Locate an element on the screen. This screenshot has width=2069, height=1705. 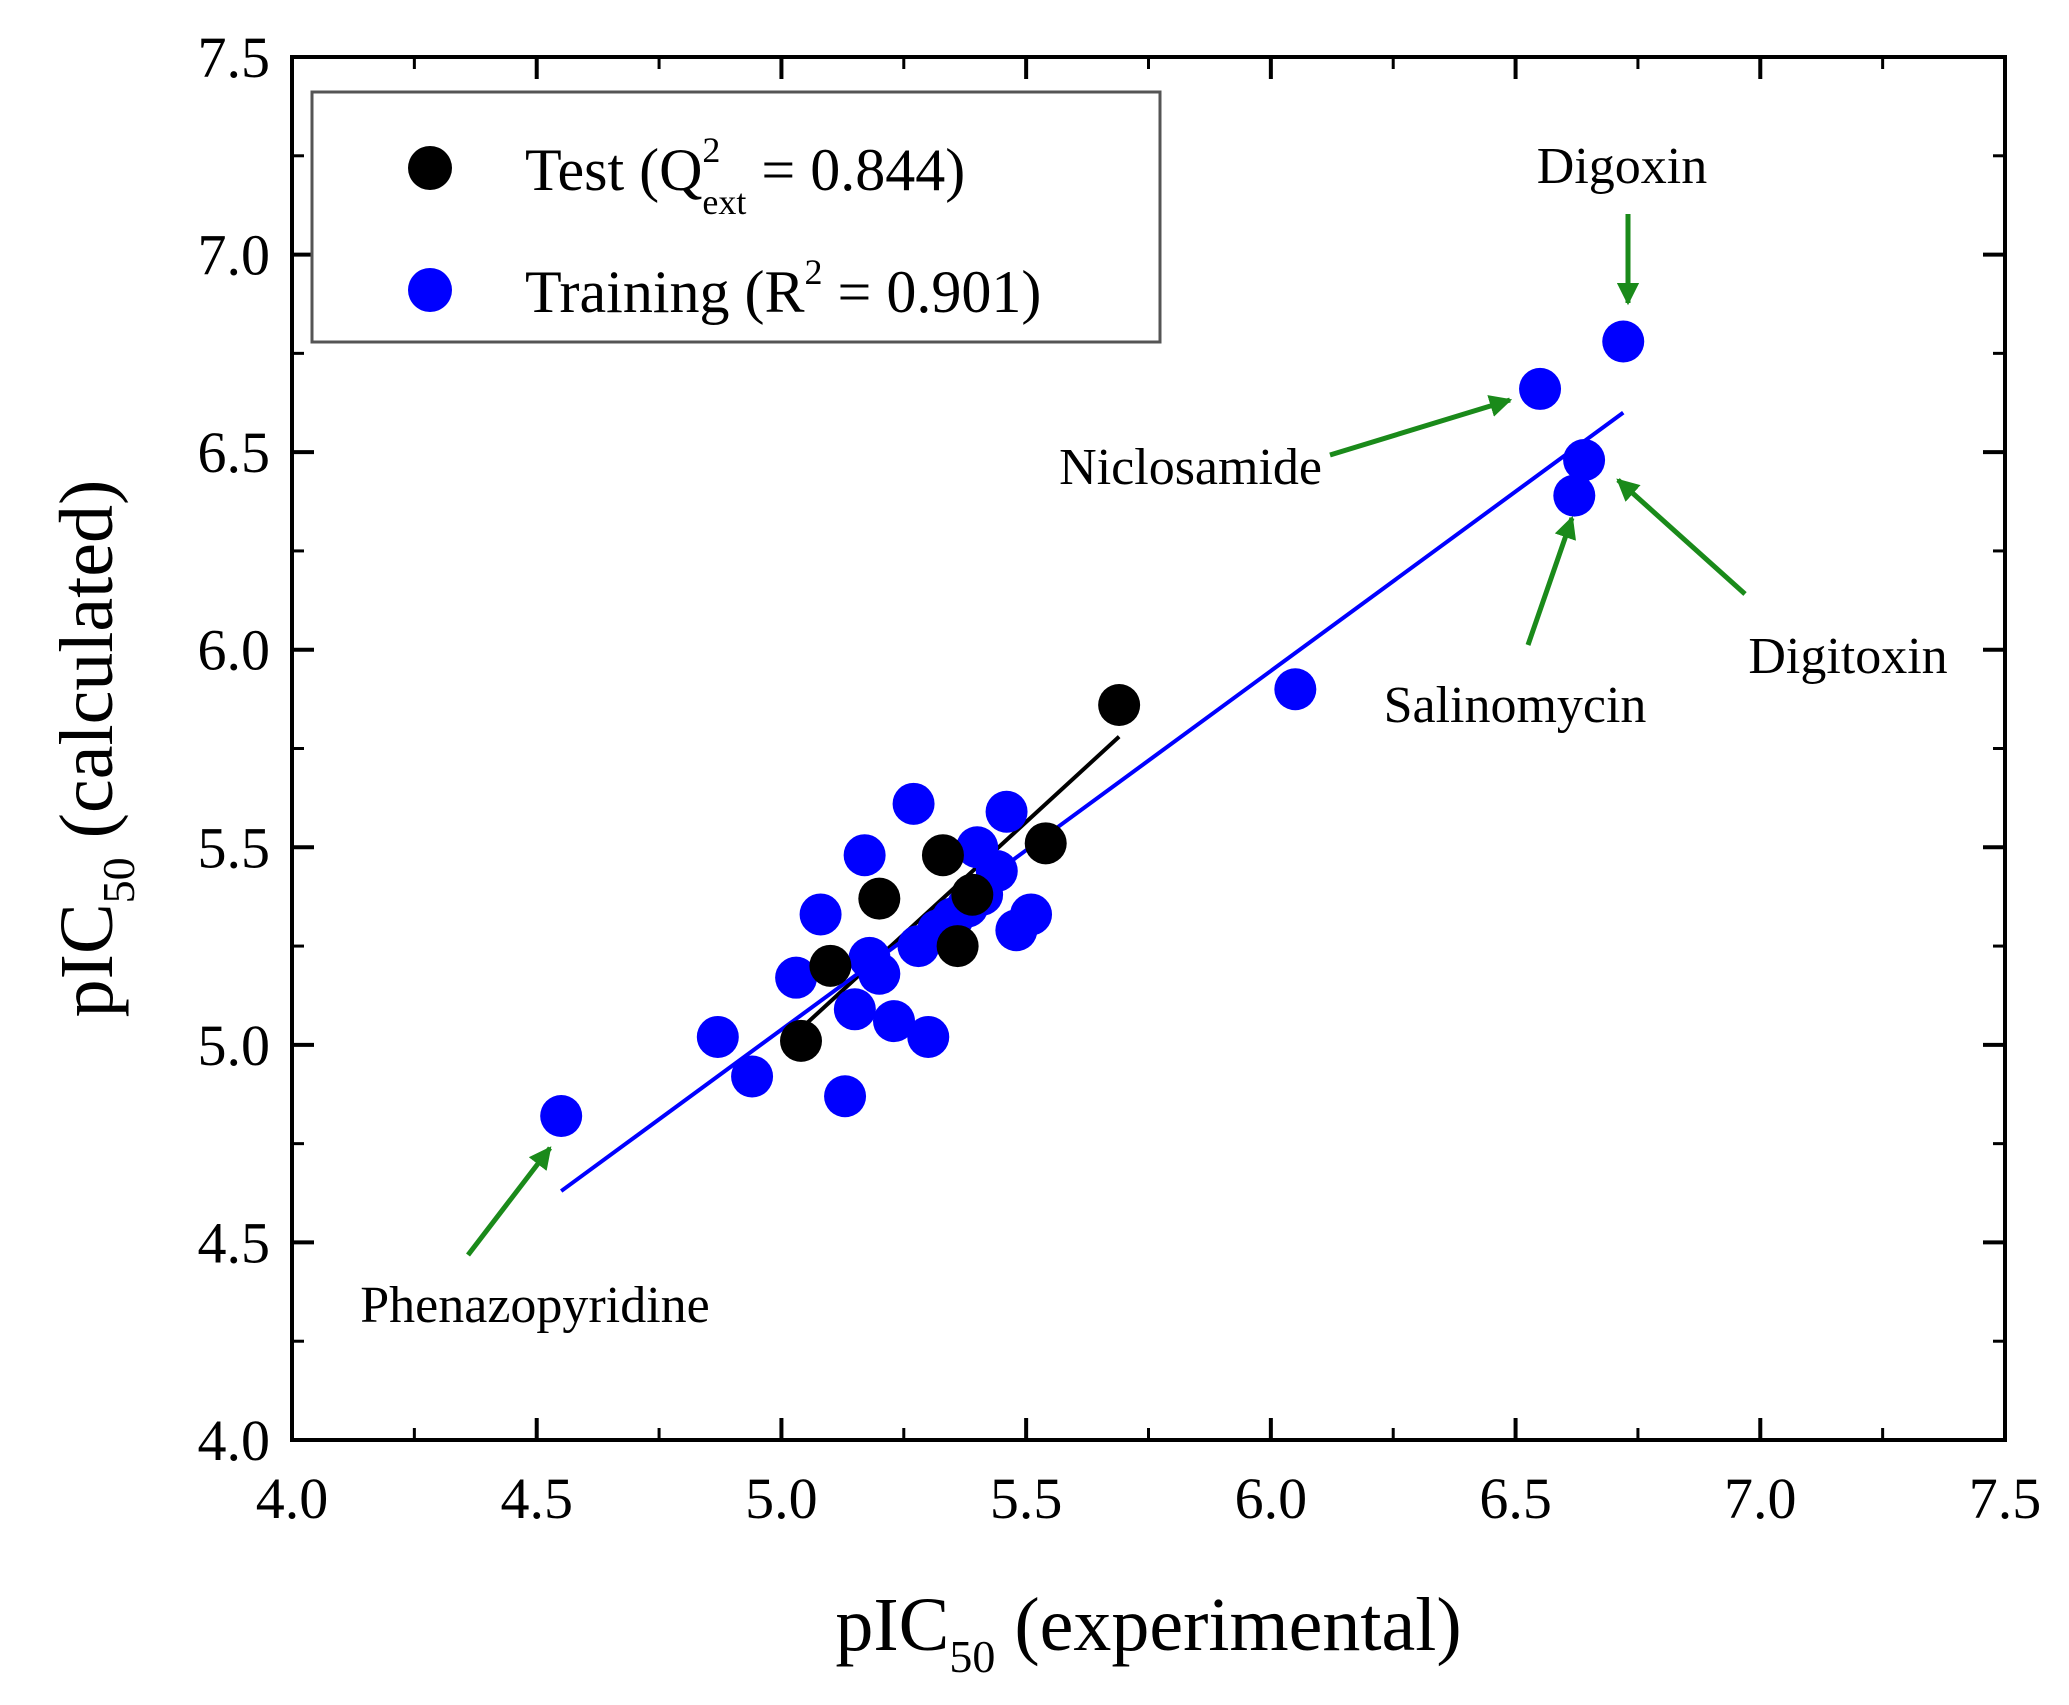
y-tick-label: 6.5 is located at coordinates (234, 452).